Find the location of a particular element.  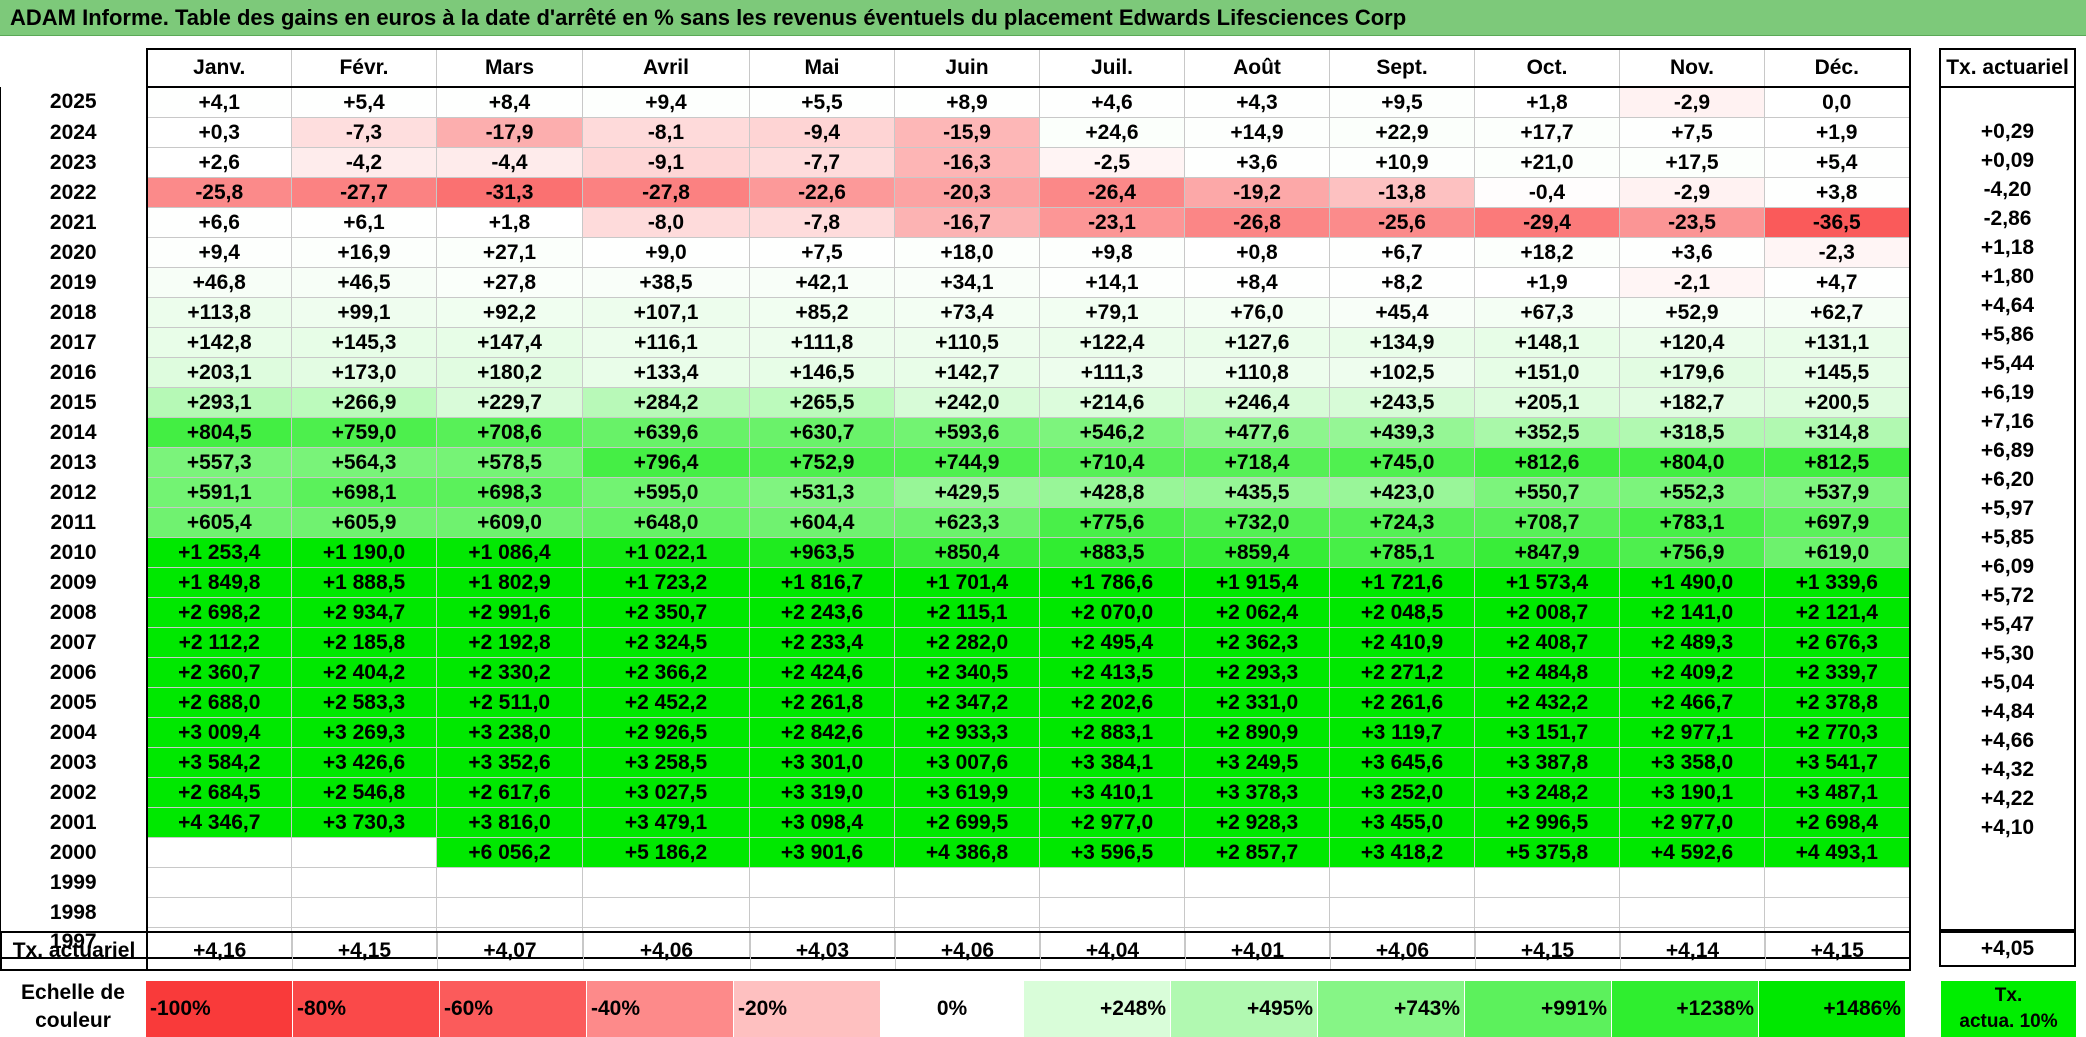

summary-value: +4,15 is located at coordinates (1837, 951).